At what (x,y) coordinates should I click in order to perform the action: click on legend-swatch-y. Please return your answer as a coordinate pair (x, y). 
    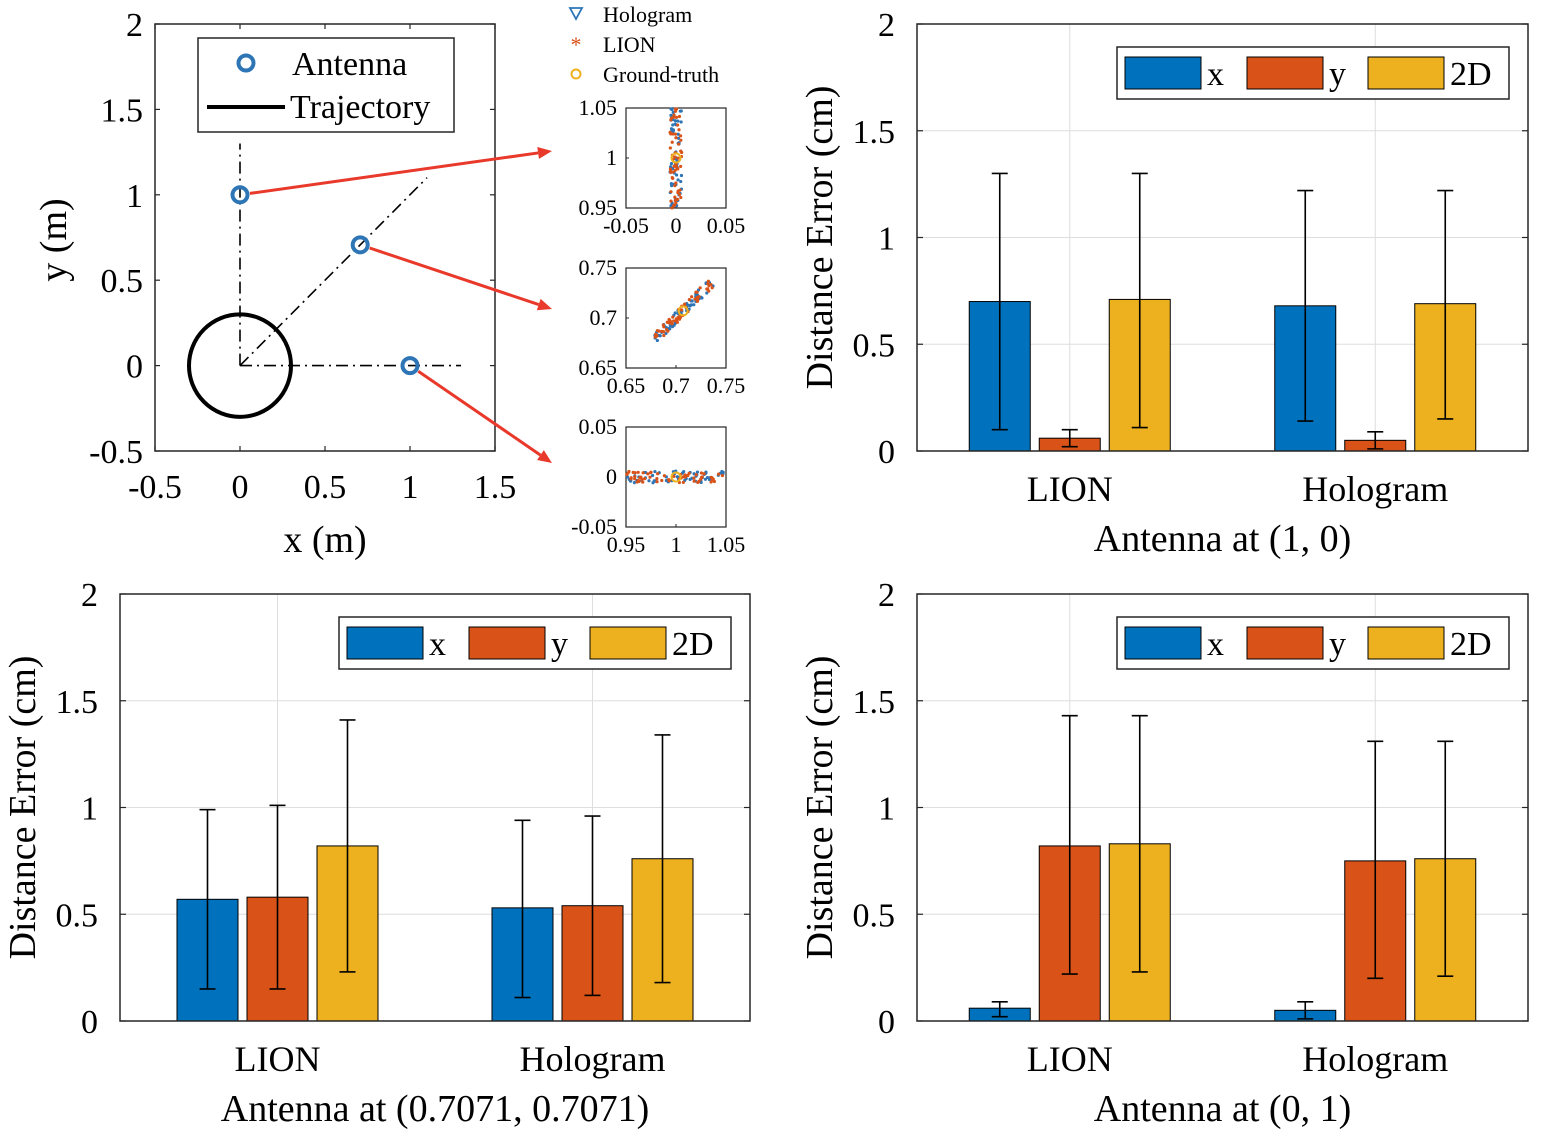
    Looking at the image, I should click on (507, 643).